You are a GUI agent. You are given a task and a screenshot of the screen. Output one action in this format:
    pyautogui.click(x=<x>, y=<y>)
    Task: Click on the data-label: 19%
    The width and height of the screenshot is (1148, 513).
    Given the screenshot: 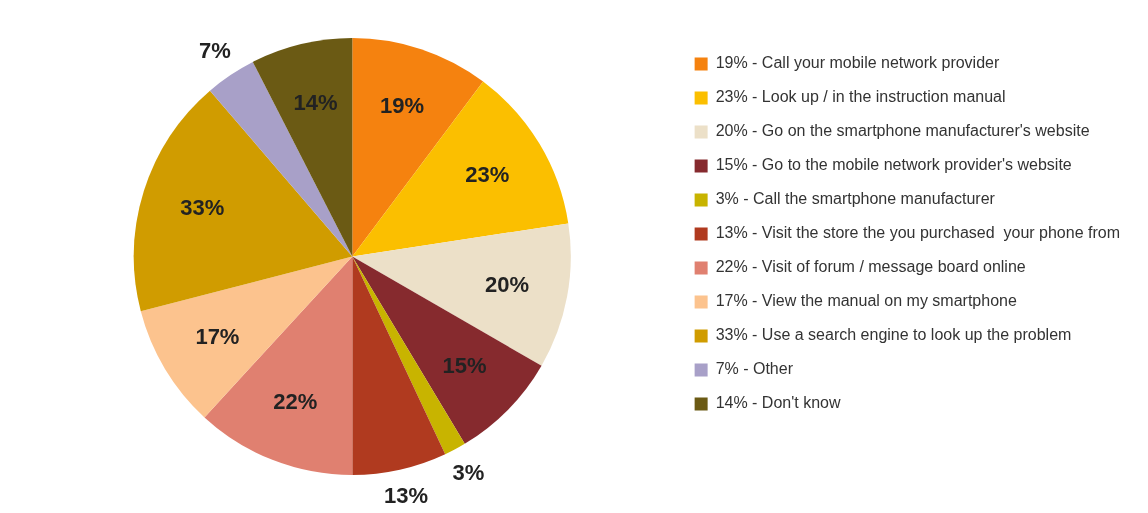 What is the action you would take?
    pyautogui.click(x=401, y=106)
    